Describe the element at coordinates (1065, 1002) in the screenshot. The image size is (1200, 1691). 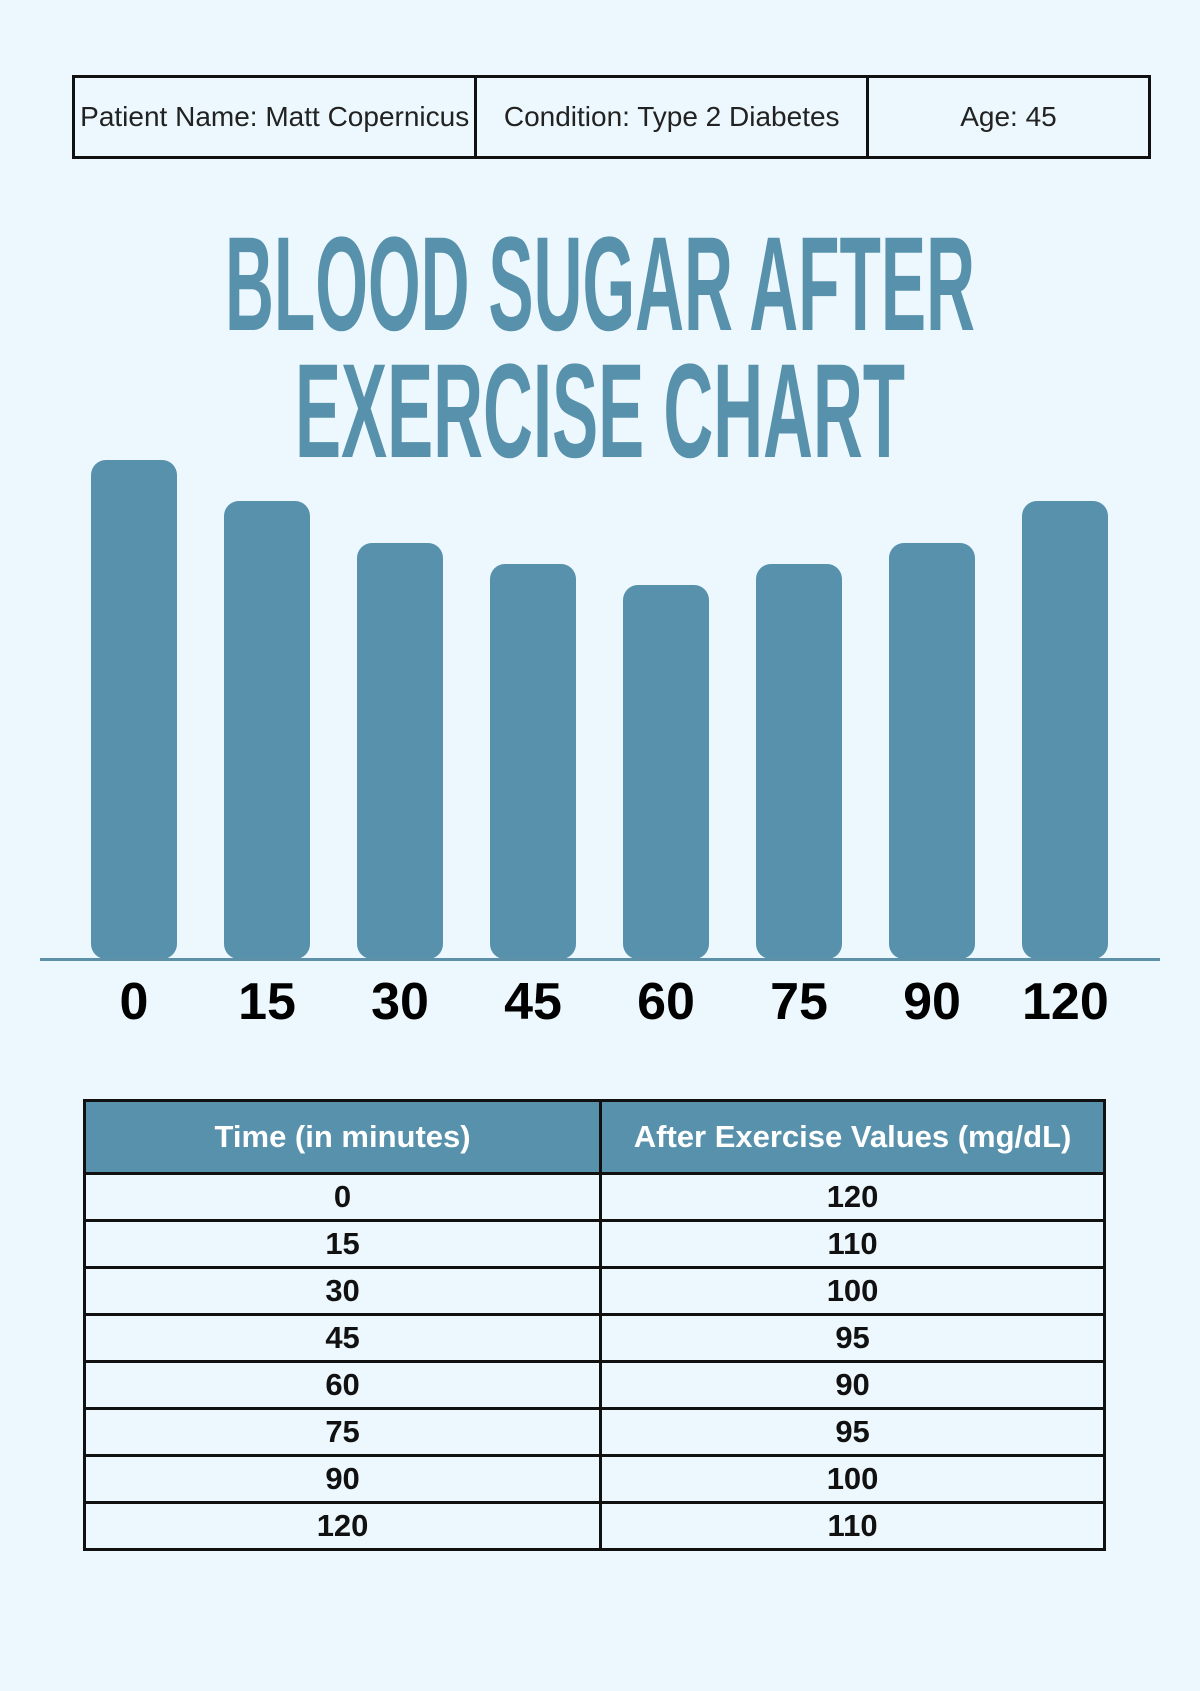
I see `x-tick-label-120: 120` at that location.